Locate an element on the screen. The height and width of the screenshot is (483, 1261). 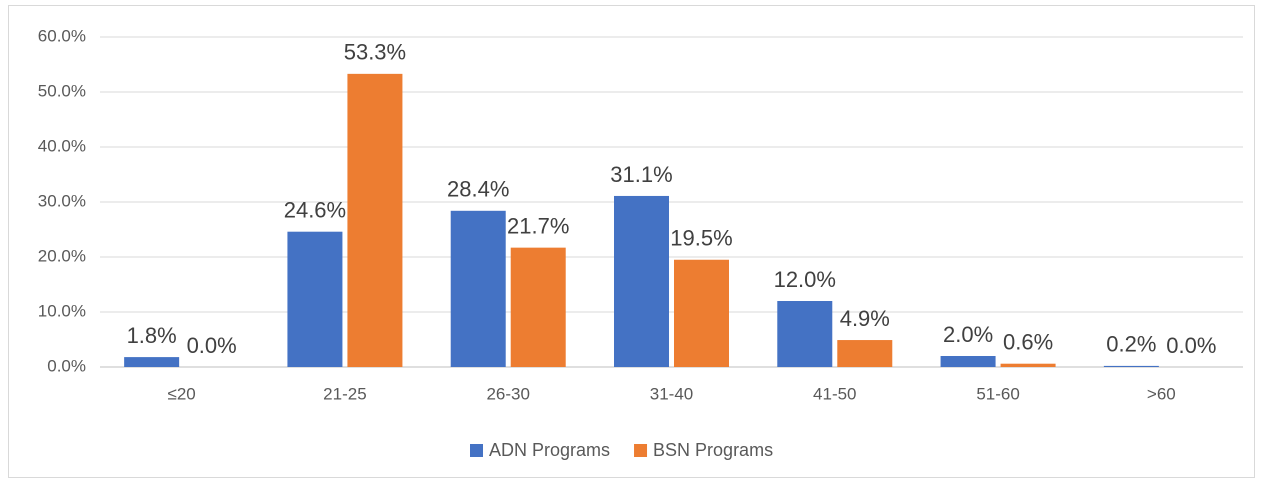
data-label: 53.3% is located at coordinates (375, 52).